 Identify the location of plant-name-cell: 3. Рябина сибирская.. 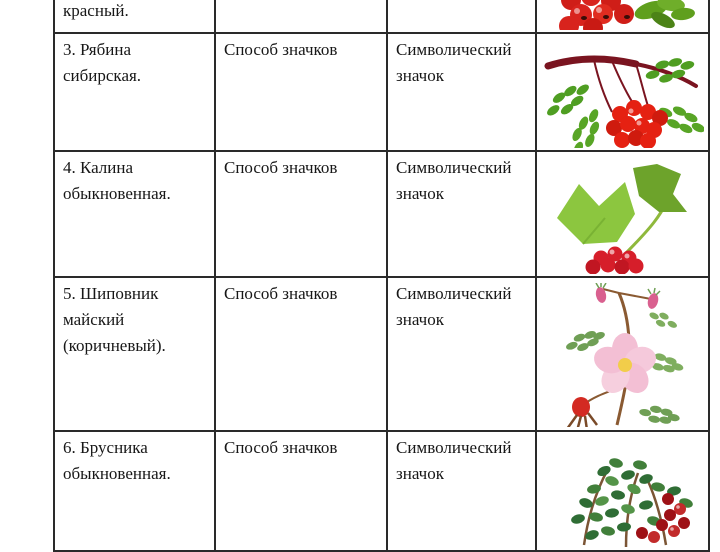
(135, 93).